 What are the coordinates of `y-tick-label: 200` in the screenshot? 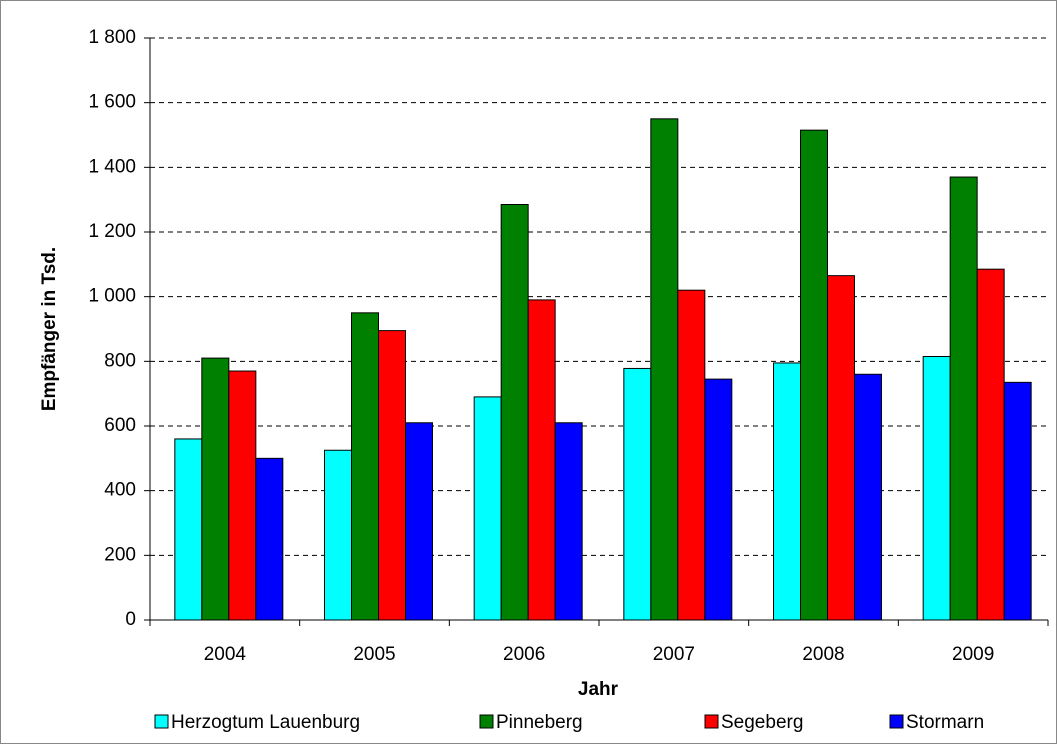 It's located at (120, 554).